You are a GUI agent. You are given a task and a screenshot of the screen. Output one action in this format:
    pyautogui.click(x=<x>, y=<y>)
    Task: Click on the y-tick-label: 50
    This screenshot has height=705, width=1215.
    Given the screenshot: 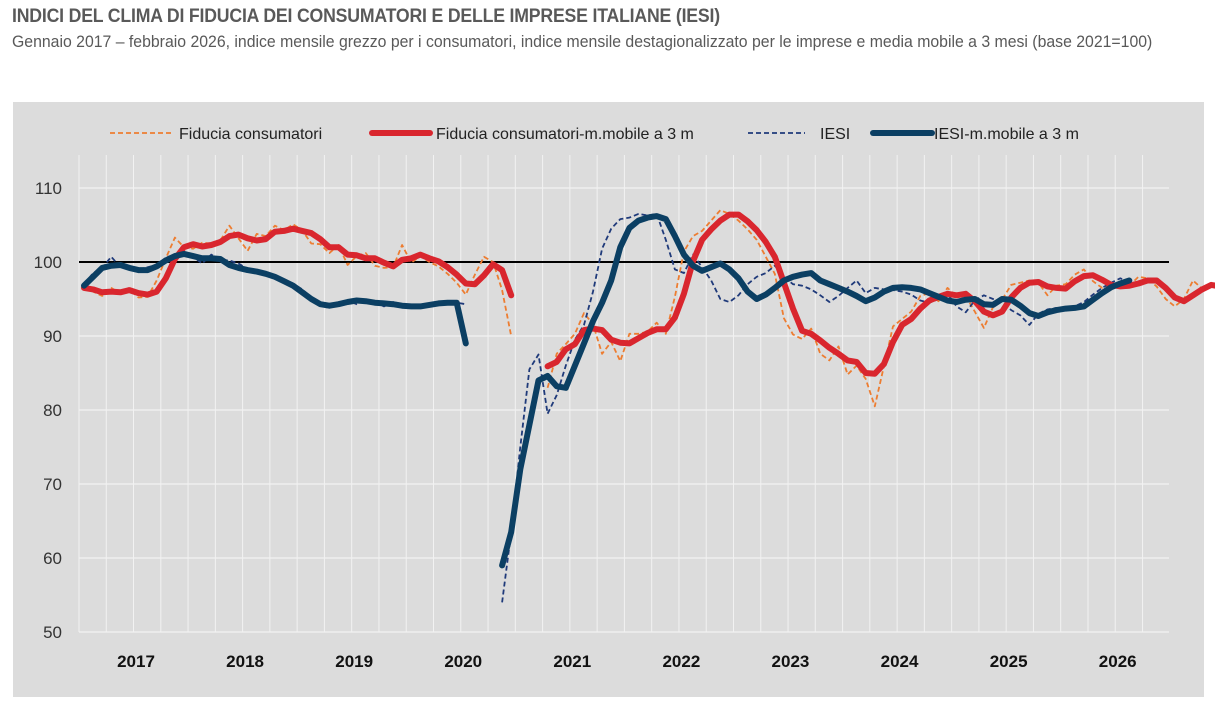 What is the action you would take?
    pyautogui.click(x=52, y=632)
    